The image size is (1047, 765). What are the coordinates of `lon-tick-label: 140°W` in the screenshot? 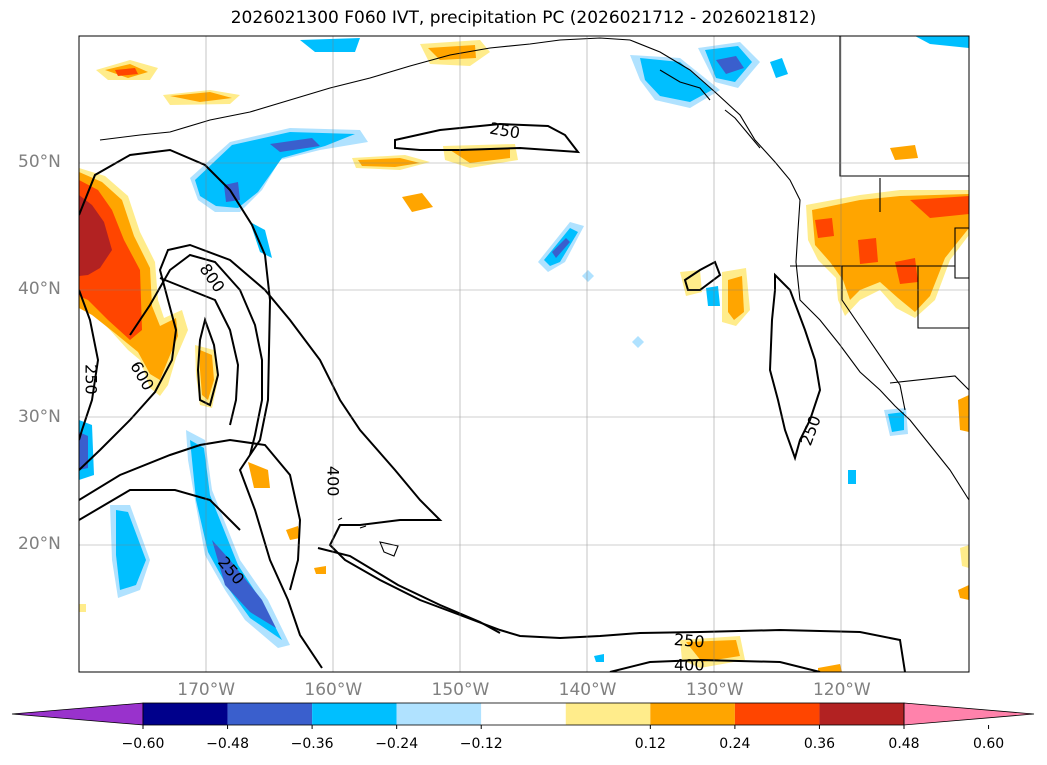 It's located at (587, 690).